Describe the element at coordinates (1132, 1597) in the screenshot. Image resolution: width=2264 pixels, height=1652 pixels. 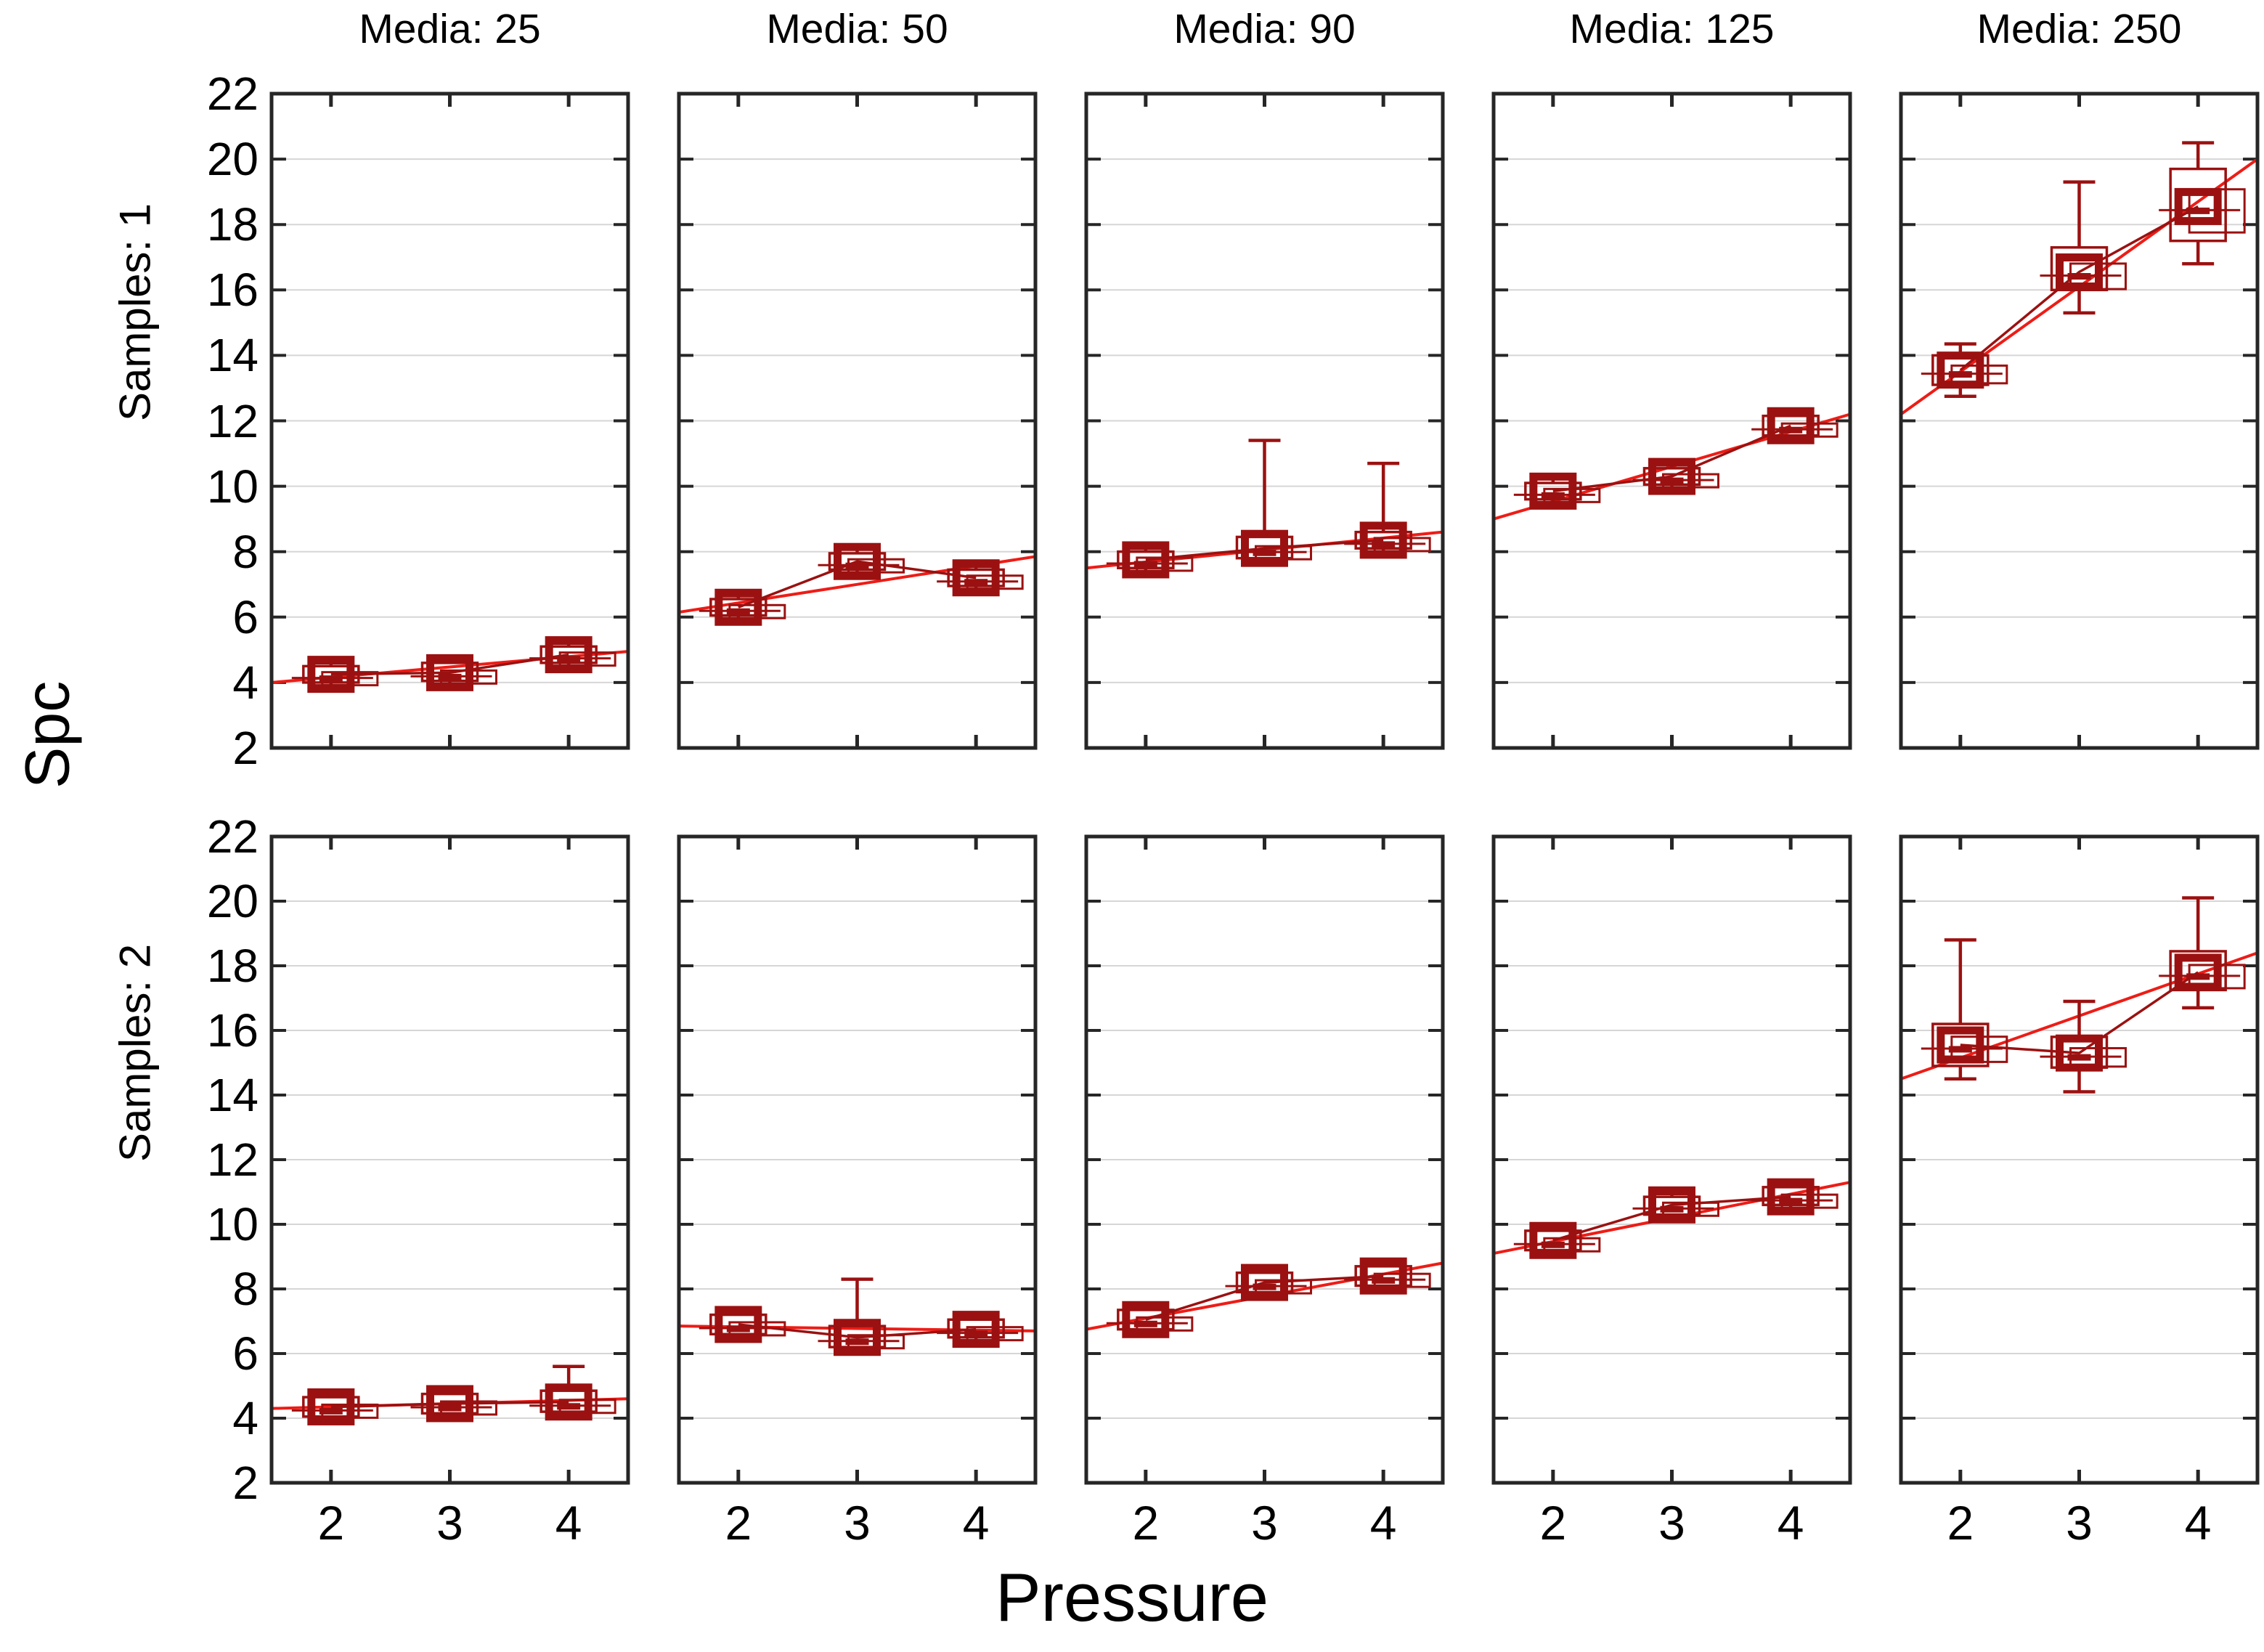
I see `x-axis-title: Pressure` at that location.